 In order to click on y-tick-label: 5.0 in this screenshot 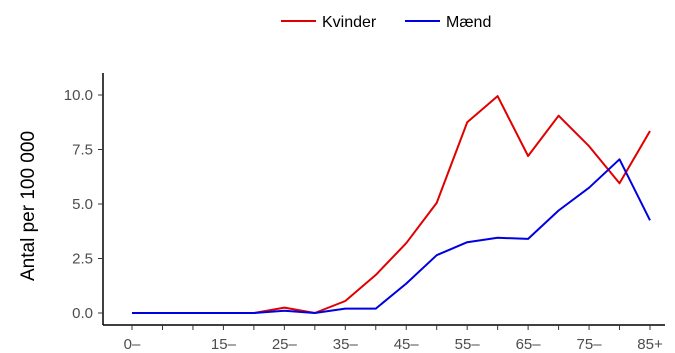, I will do `click(82, 204)`.